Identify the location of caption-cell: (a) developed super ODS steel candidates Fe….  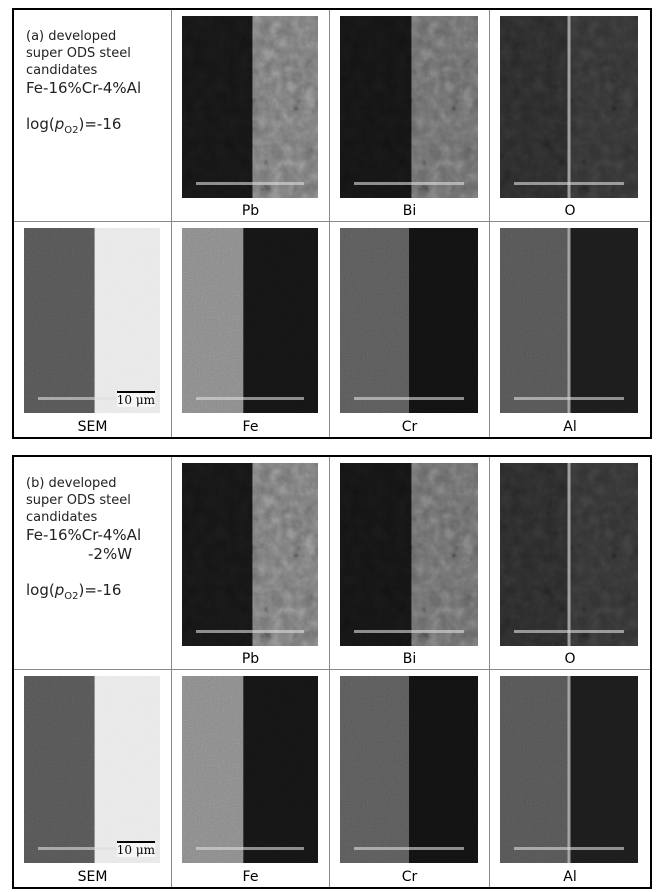
(93, 116).